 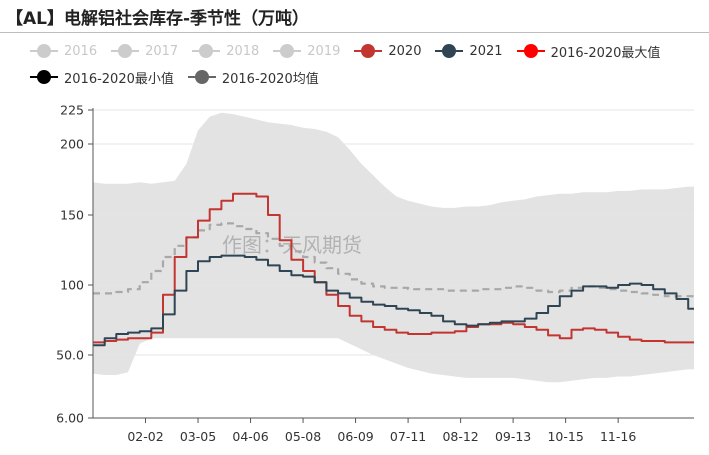 What do you see at coordinates (72, 110) in the screenshot?
I see `y-tick-label: 225` at bounding box center [72, 110].